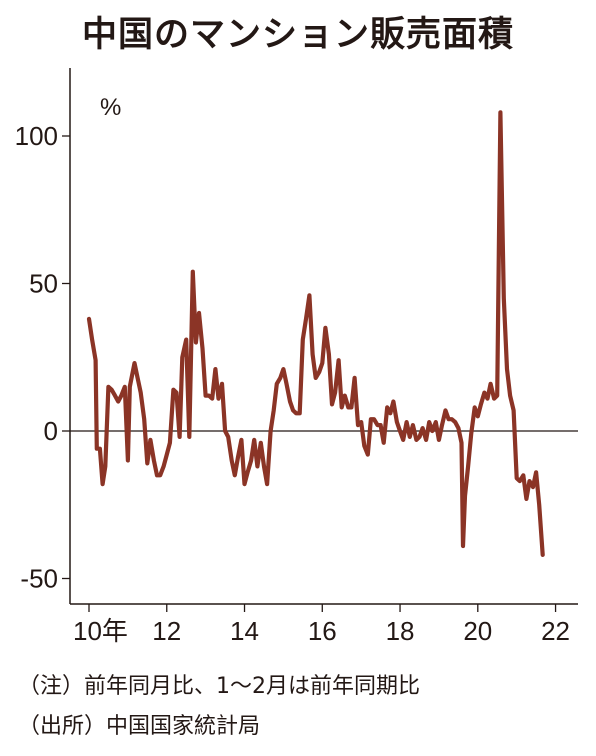  I want to click on x-tick-label: 18, so click(400, 631).